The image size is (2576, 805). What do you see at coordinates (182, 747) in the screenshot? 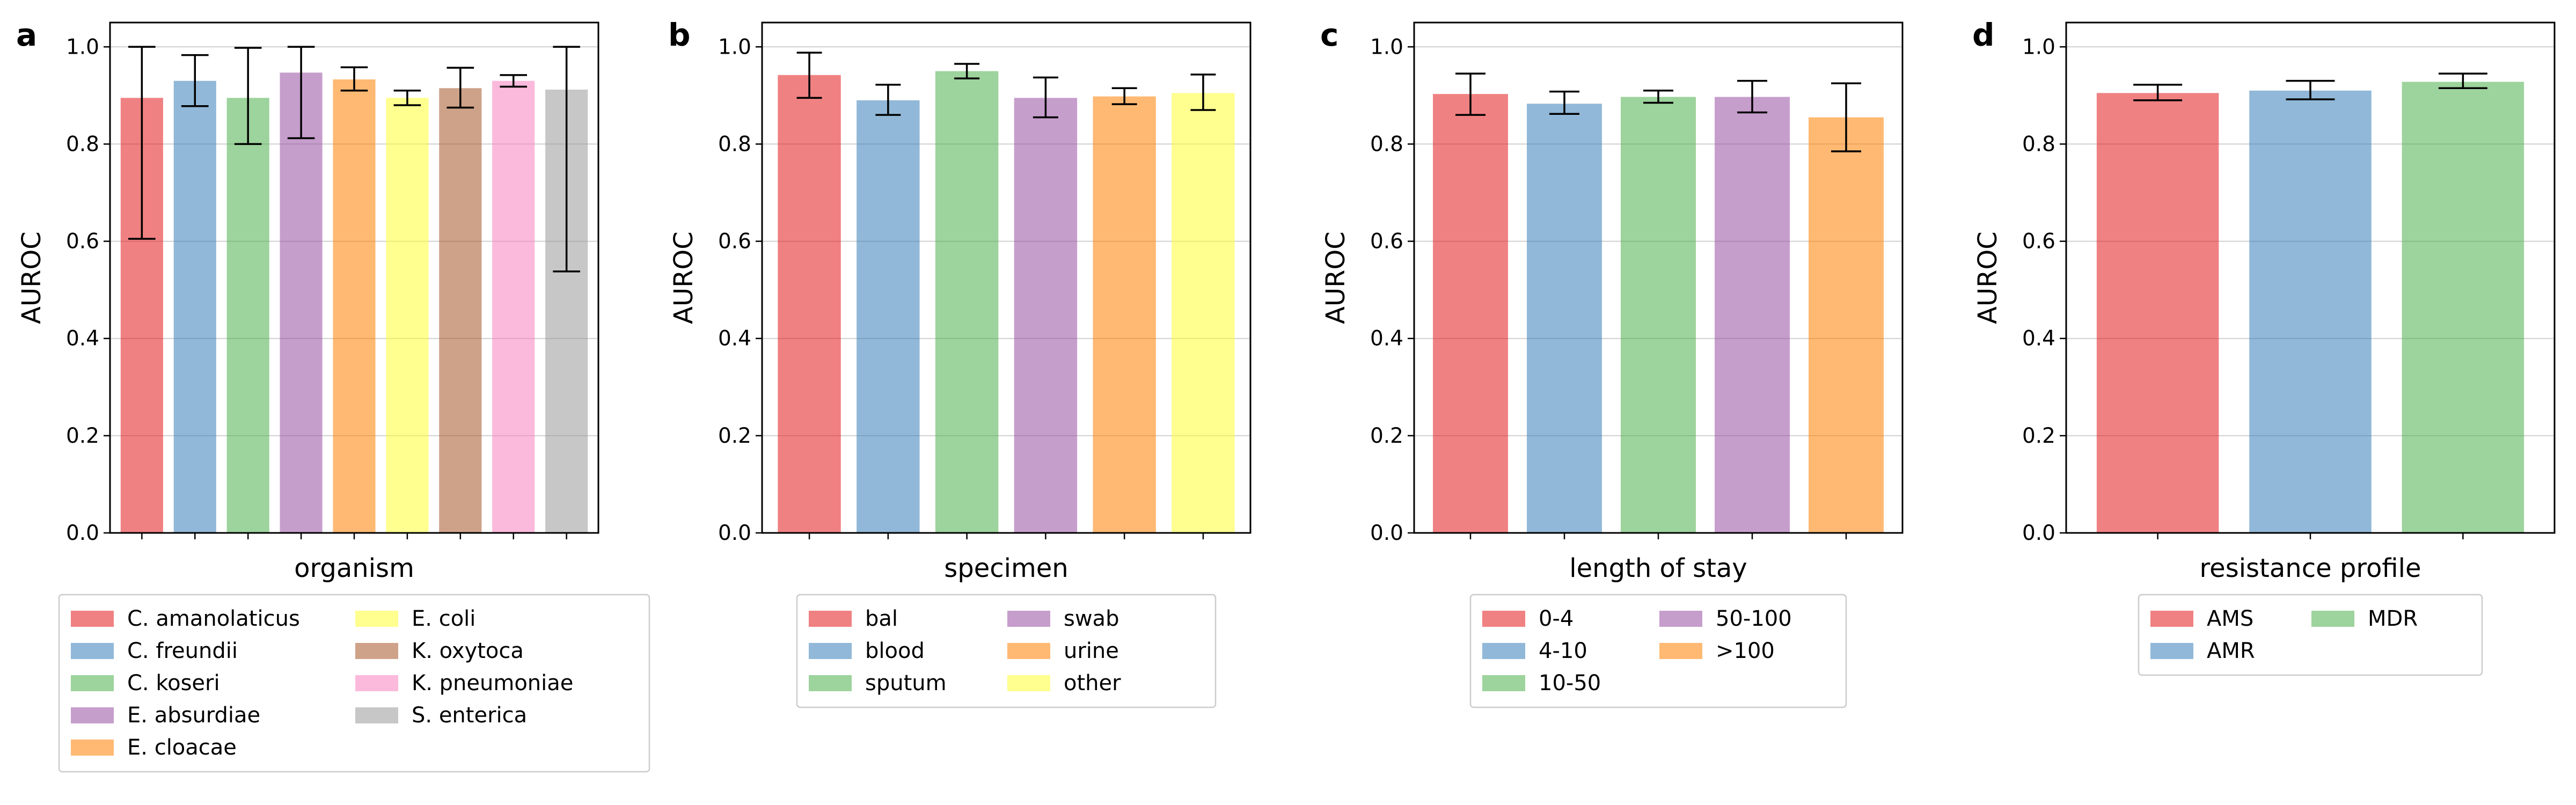
I see `legend-label: E. cloacae` at bounding box center [182, 747].